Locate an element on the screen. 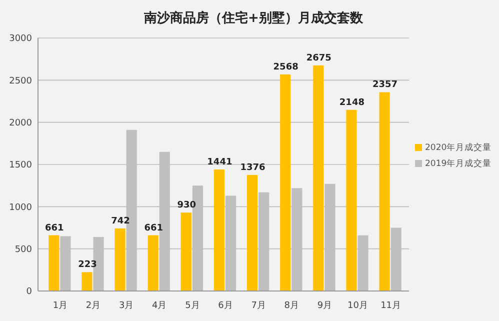 This screenshot has height=321, width=499. x-tick-label: 11月 is located at coordinates (391, 306).